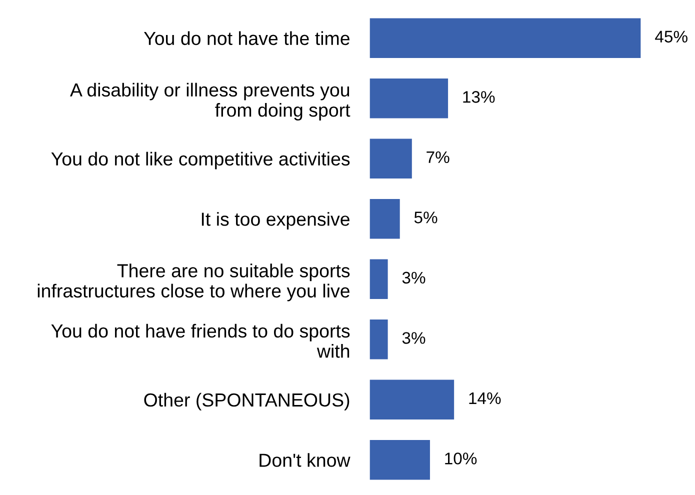 The image size is (695, 495). Describe the element at coordinates (247, 401) in the screenshot. I see `y-tick-label: Other (SPONTANEOUS)` at that location.